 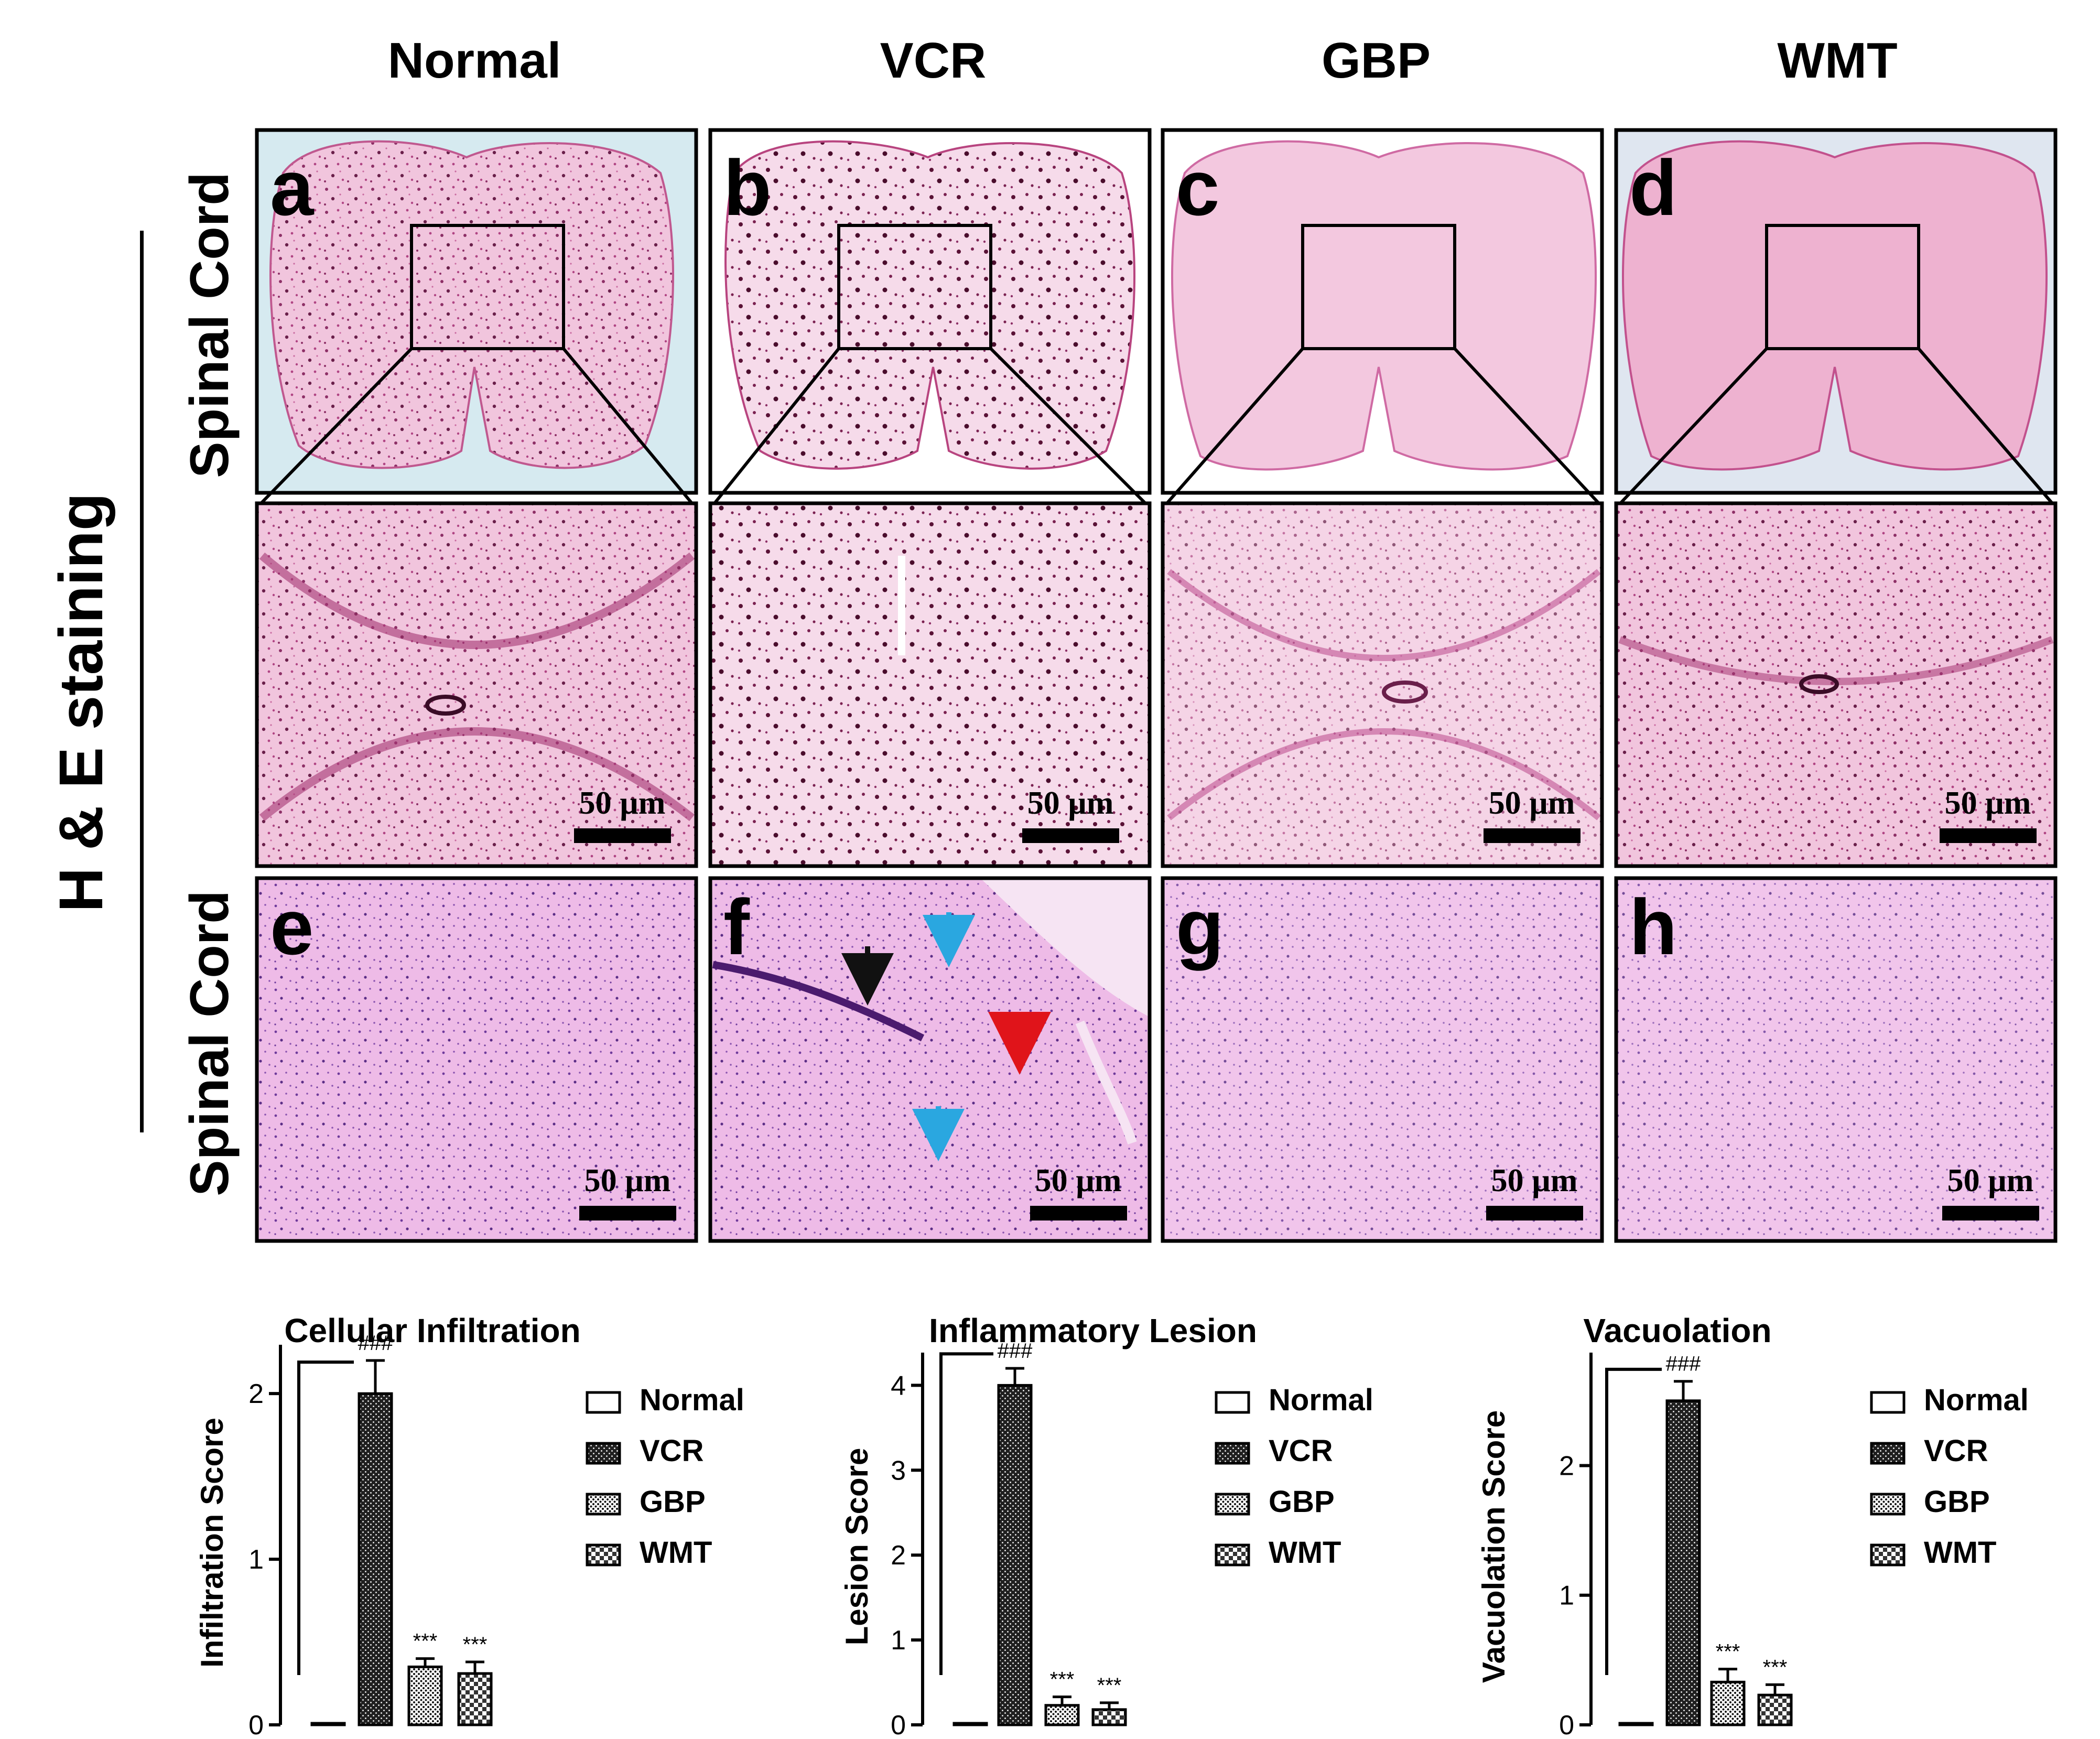 What do you see at coordinates (212, 1543) in the screenshot?
I see `y-axis-label: Infiltration Score` at bounding box center [212, 1543].